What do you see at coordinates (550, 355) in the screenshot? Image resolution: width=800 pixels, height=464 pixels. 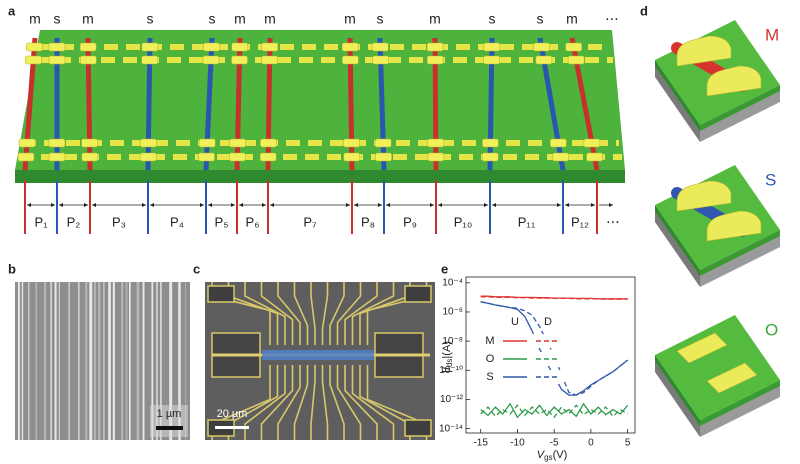 I see `plot-frame` at bounding box center [550, 355].